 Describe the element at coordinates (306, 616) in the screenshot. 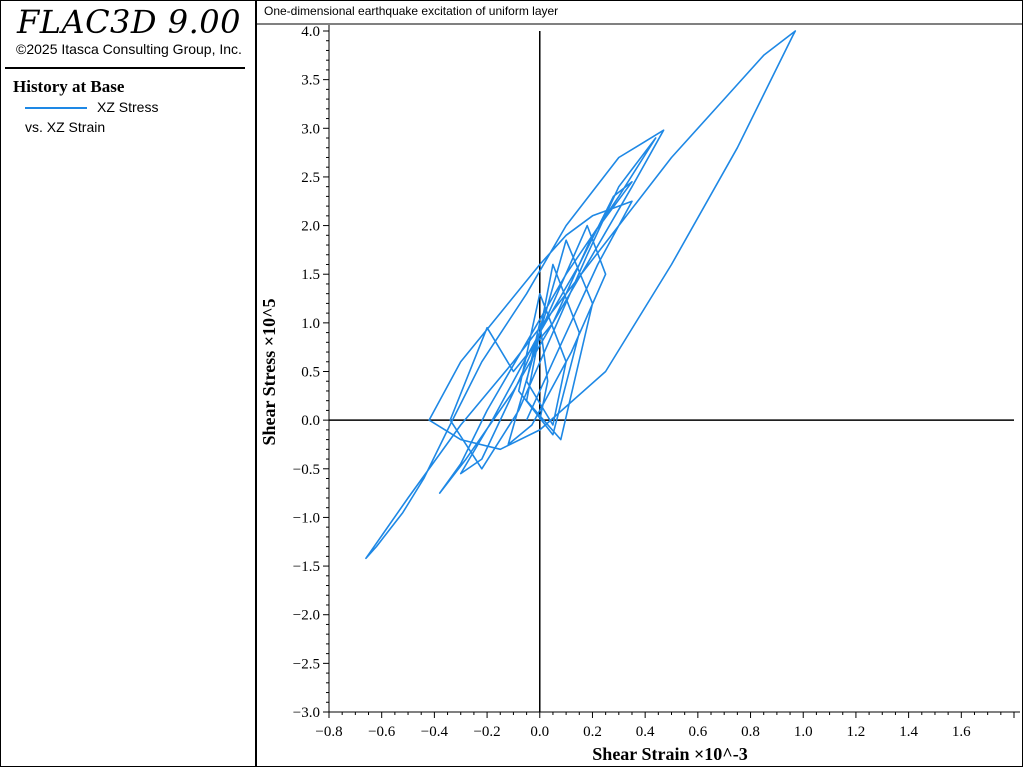

I see `y-tick-label: −2.0` at that location.